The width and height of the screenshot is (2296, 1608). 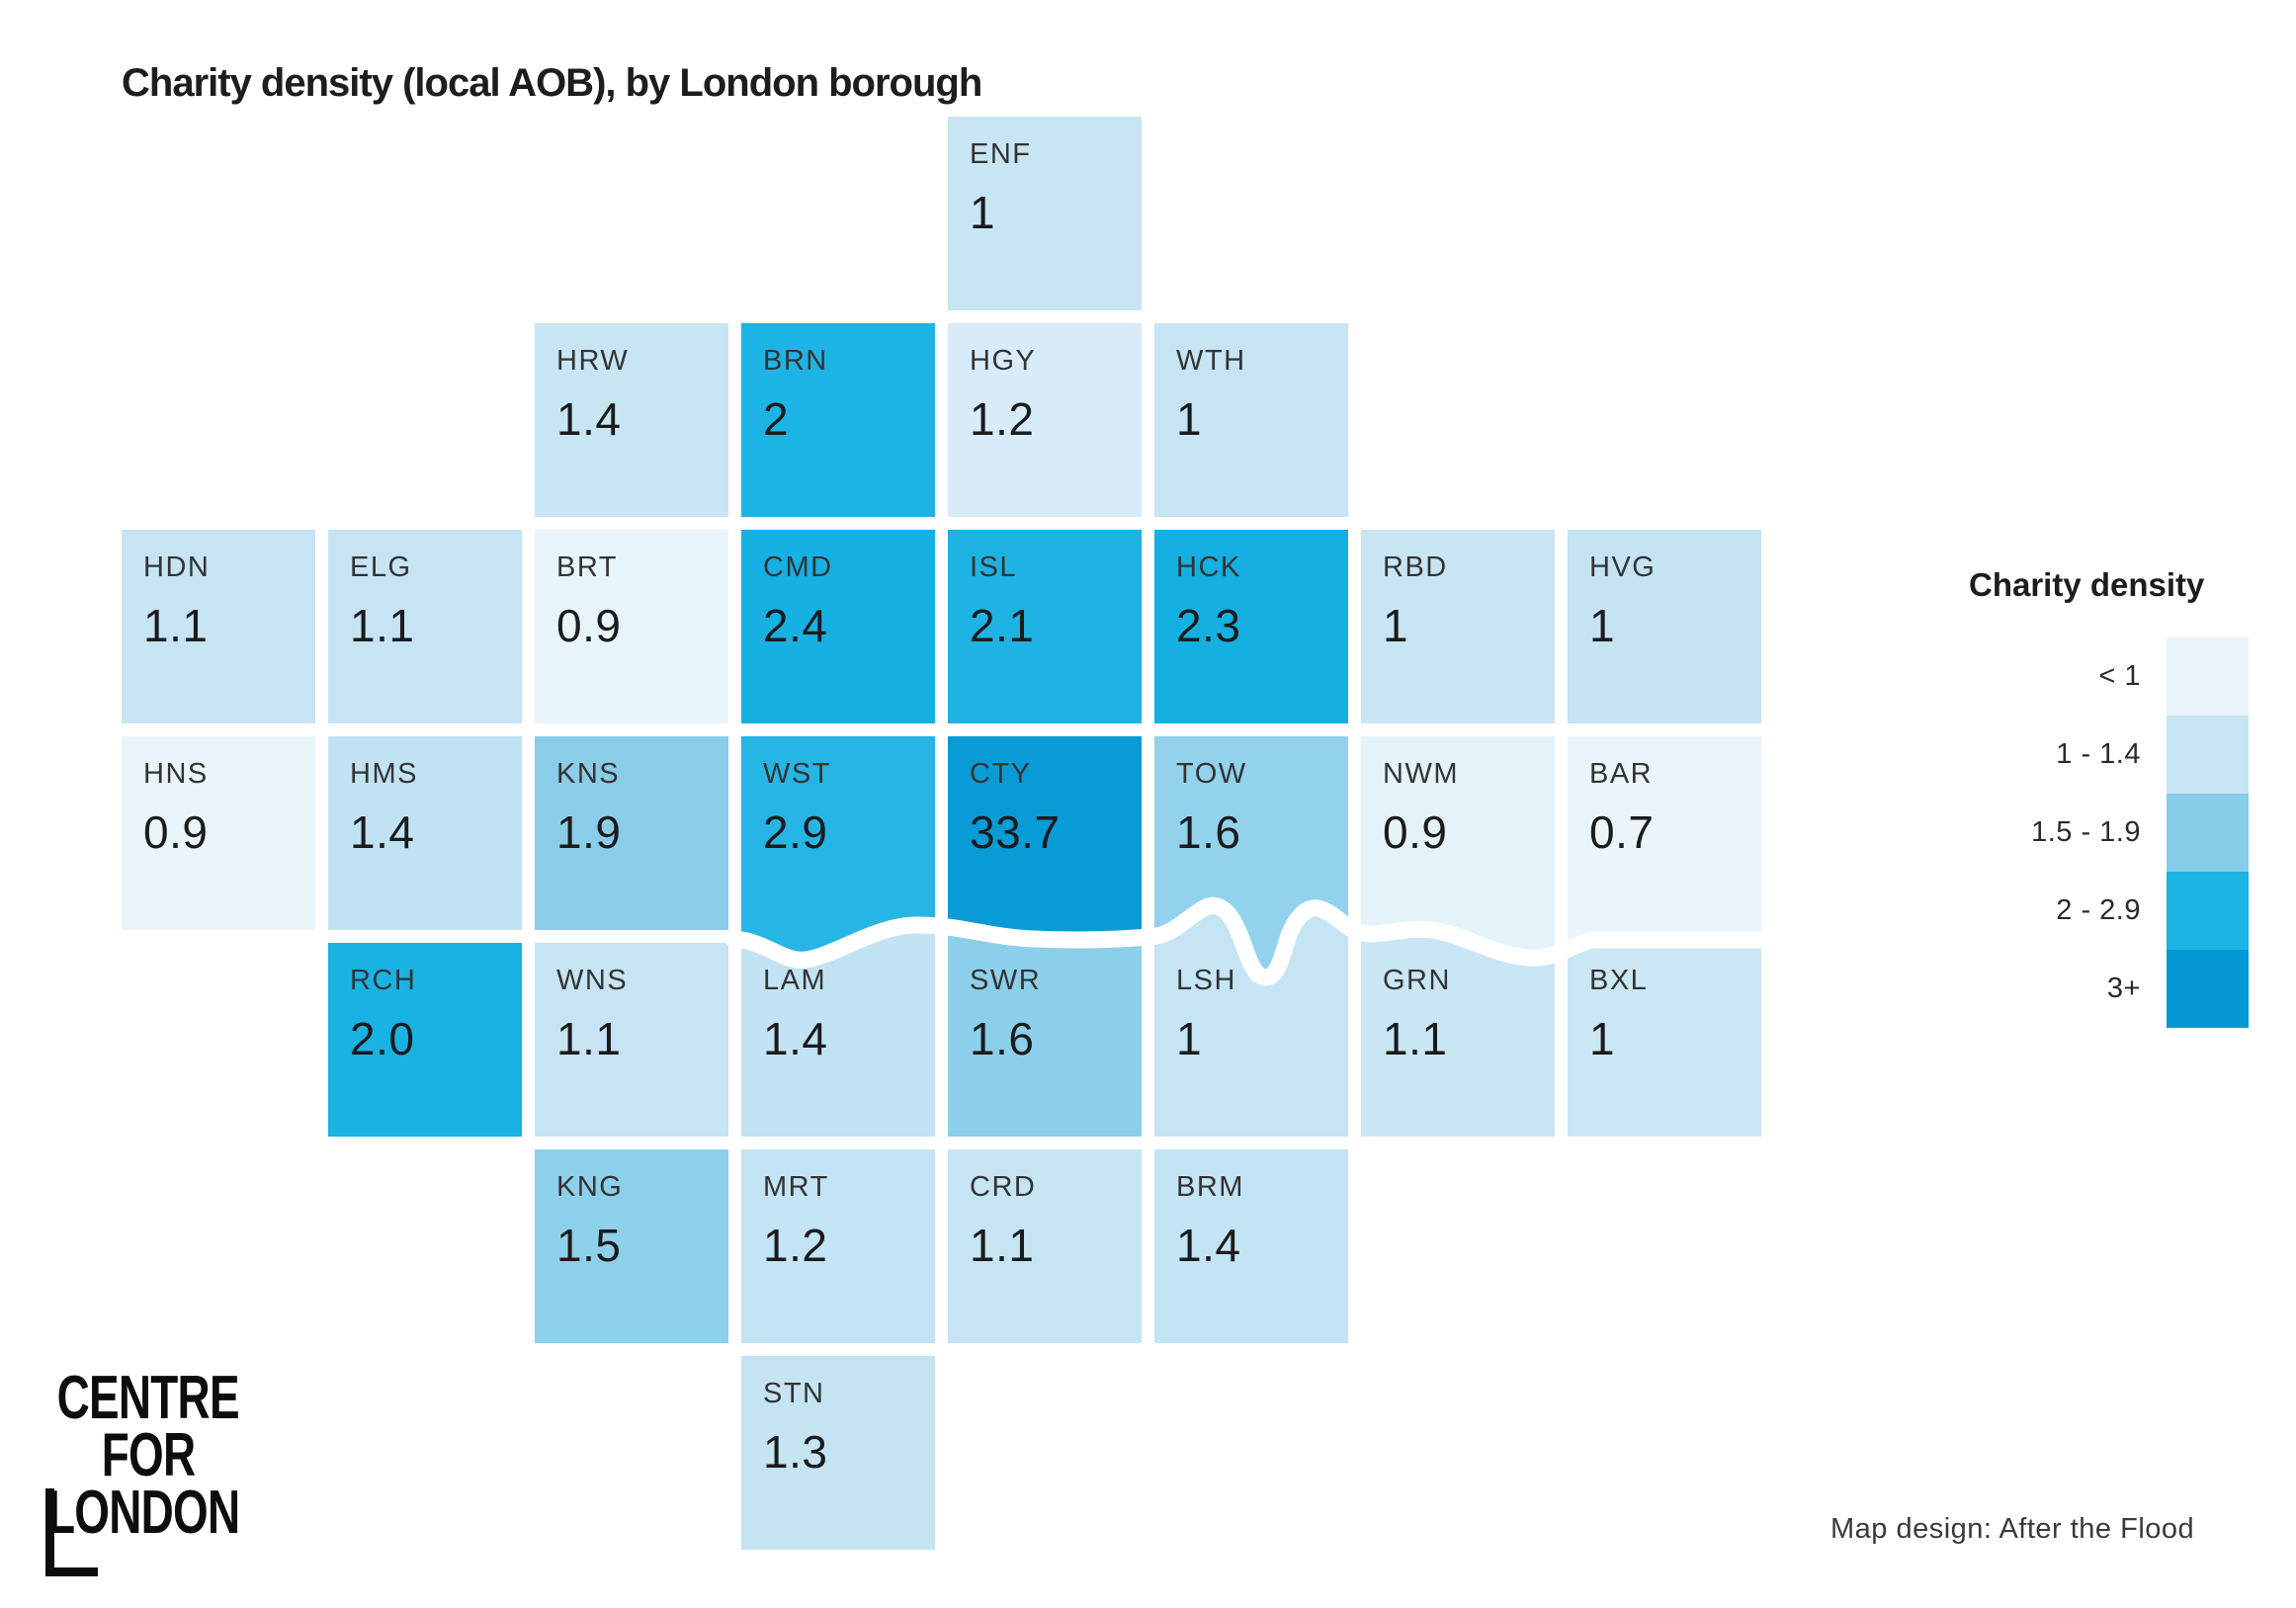 I want to click on borough-tile-wns: WNS 1.1, so click(x=631, y=1040).